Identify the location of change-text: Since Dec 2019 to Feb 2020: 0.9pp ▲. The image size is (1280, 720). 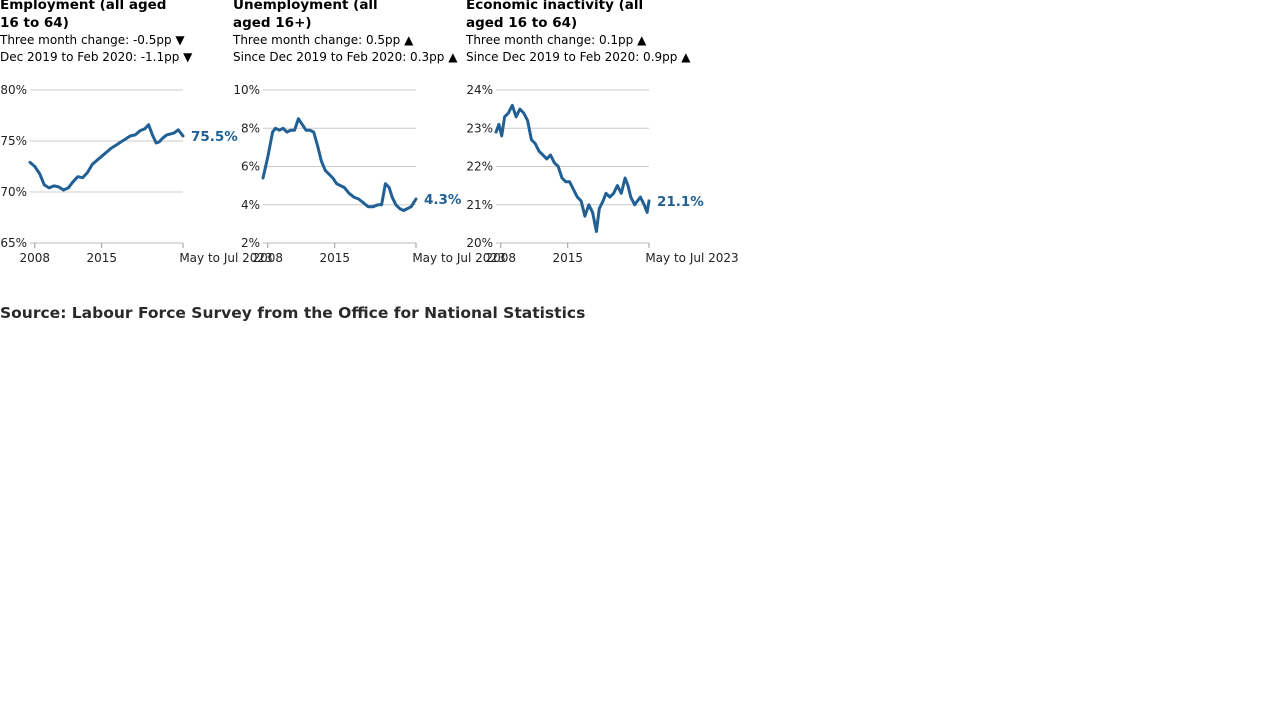
(578, 57).